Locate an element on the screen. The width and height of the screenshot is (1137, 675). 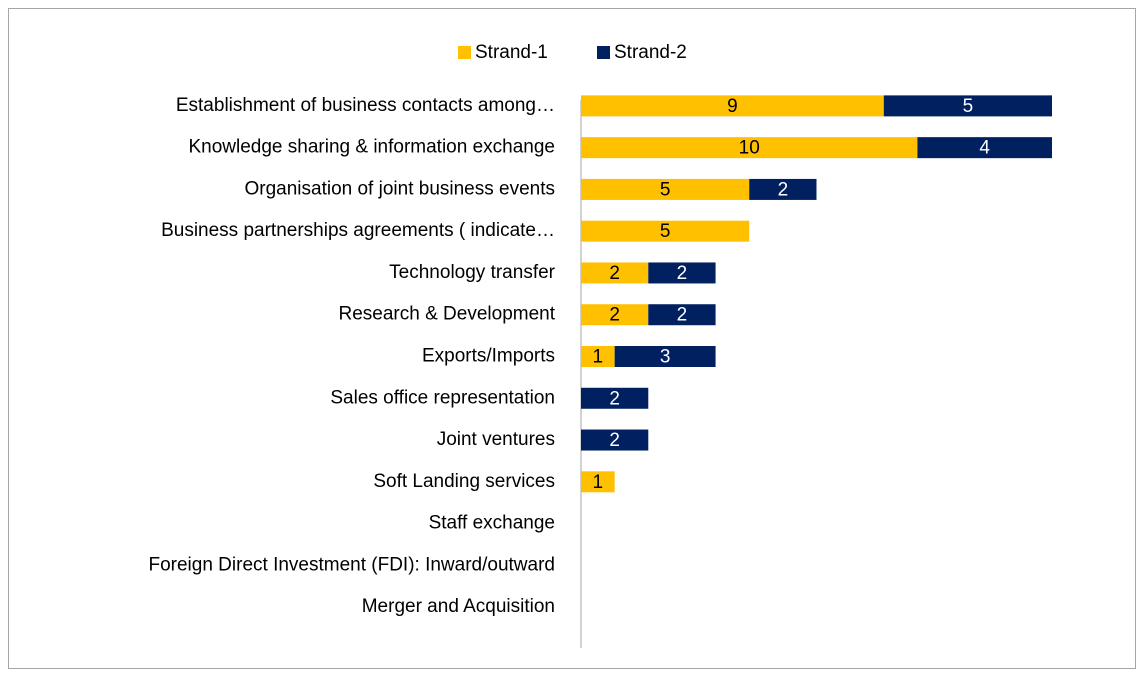
data-label: 10 is located at coordinates (749, 148).